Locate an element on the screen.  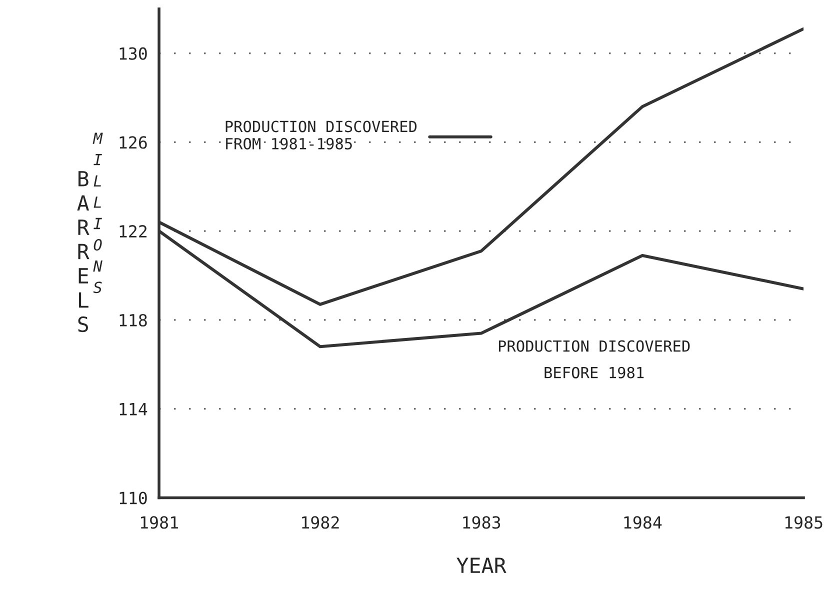
x-tick-label: 1985 is located at coordinates (803, 522).